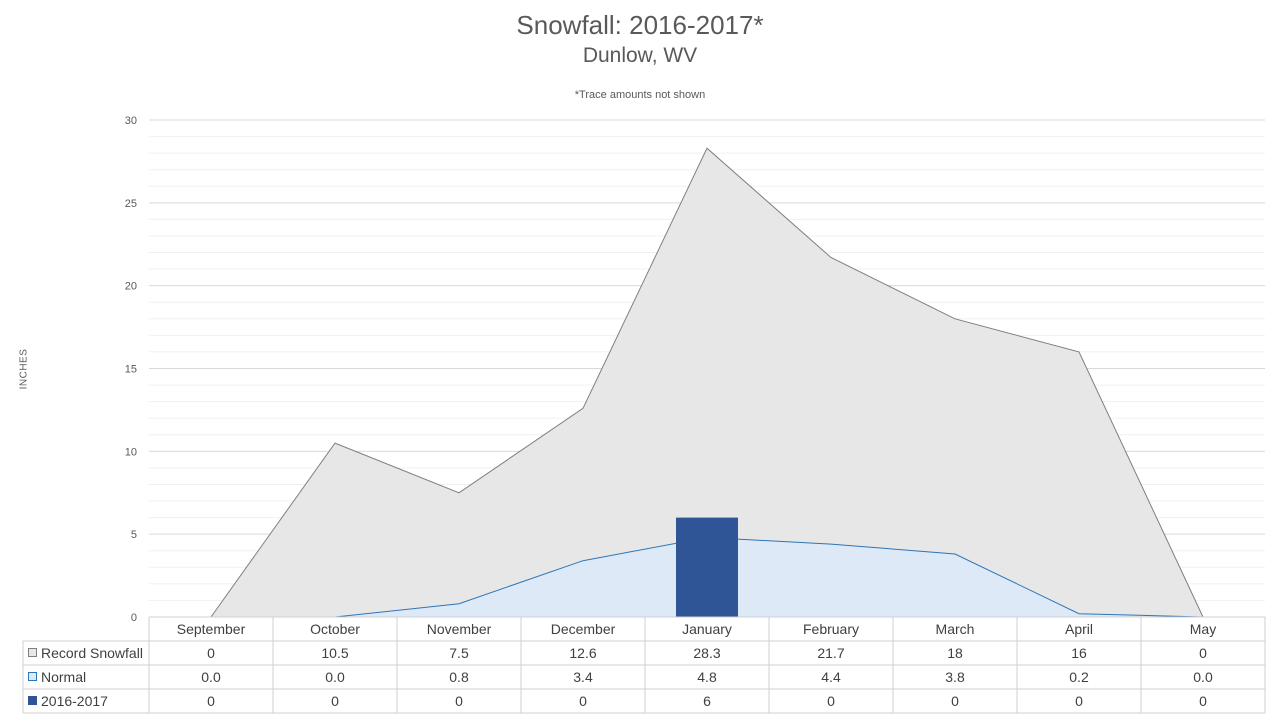  What do you see at coordinates (583, 677) in the screenshot?
I see `table-cell: 3.4` at bounding box center [583, 677].